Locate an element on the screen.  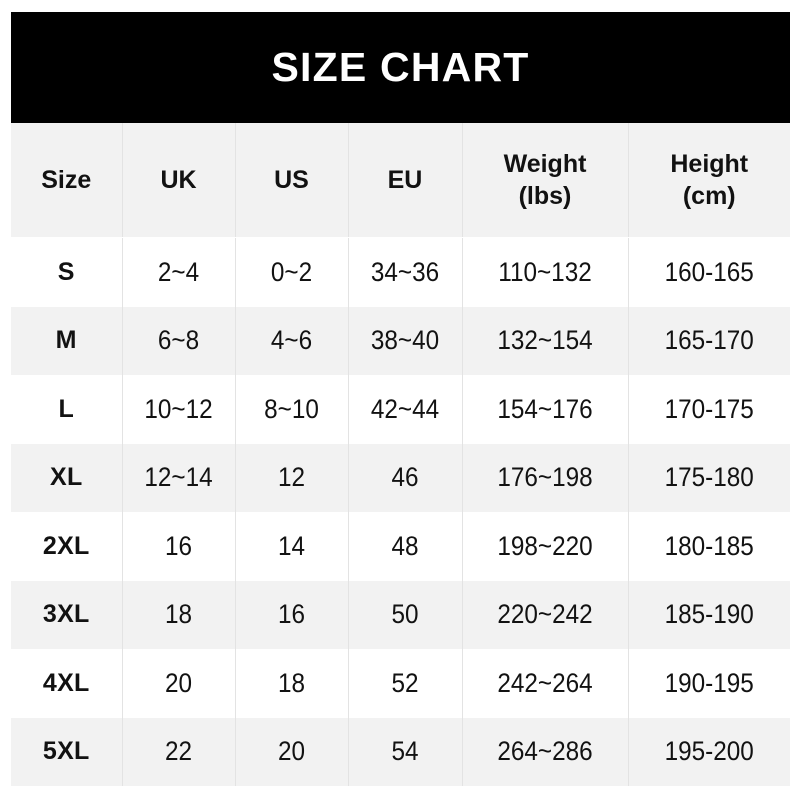
cell-size: 5XL is located at coordinates (67, 751).